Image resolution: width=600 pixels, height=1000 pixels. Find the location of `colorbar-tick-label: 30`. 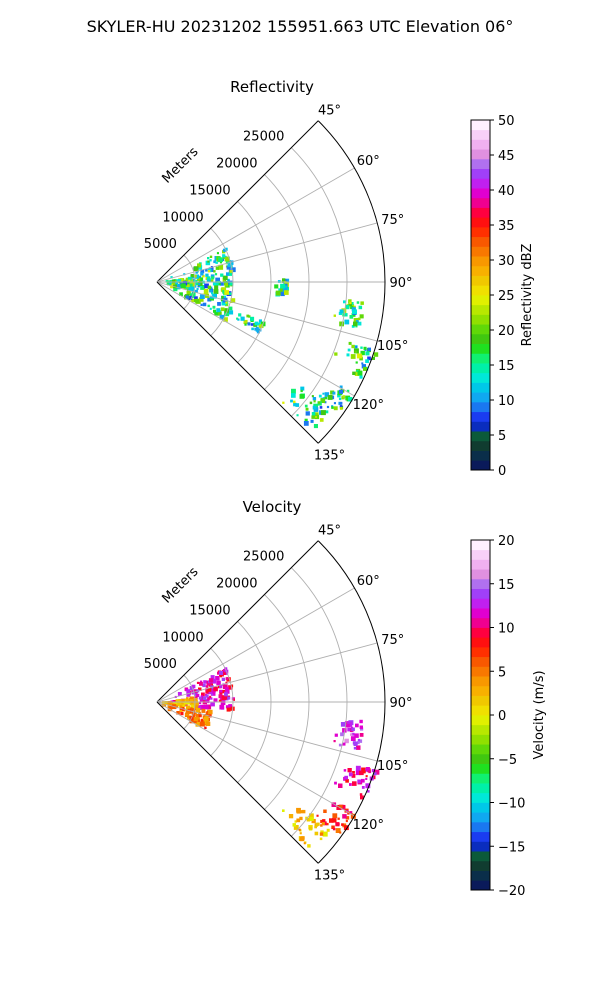

colorbar-tick-label: 30 is located at coordinates (506, 261).